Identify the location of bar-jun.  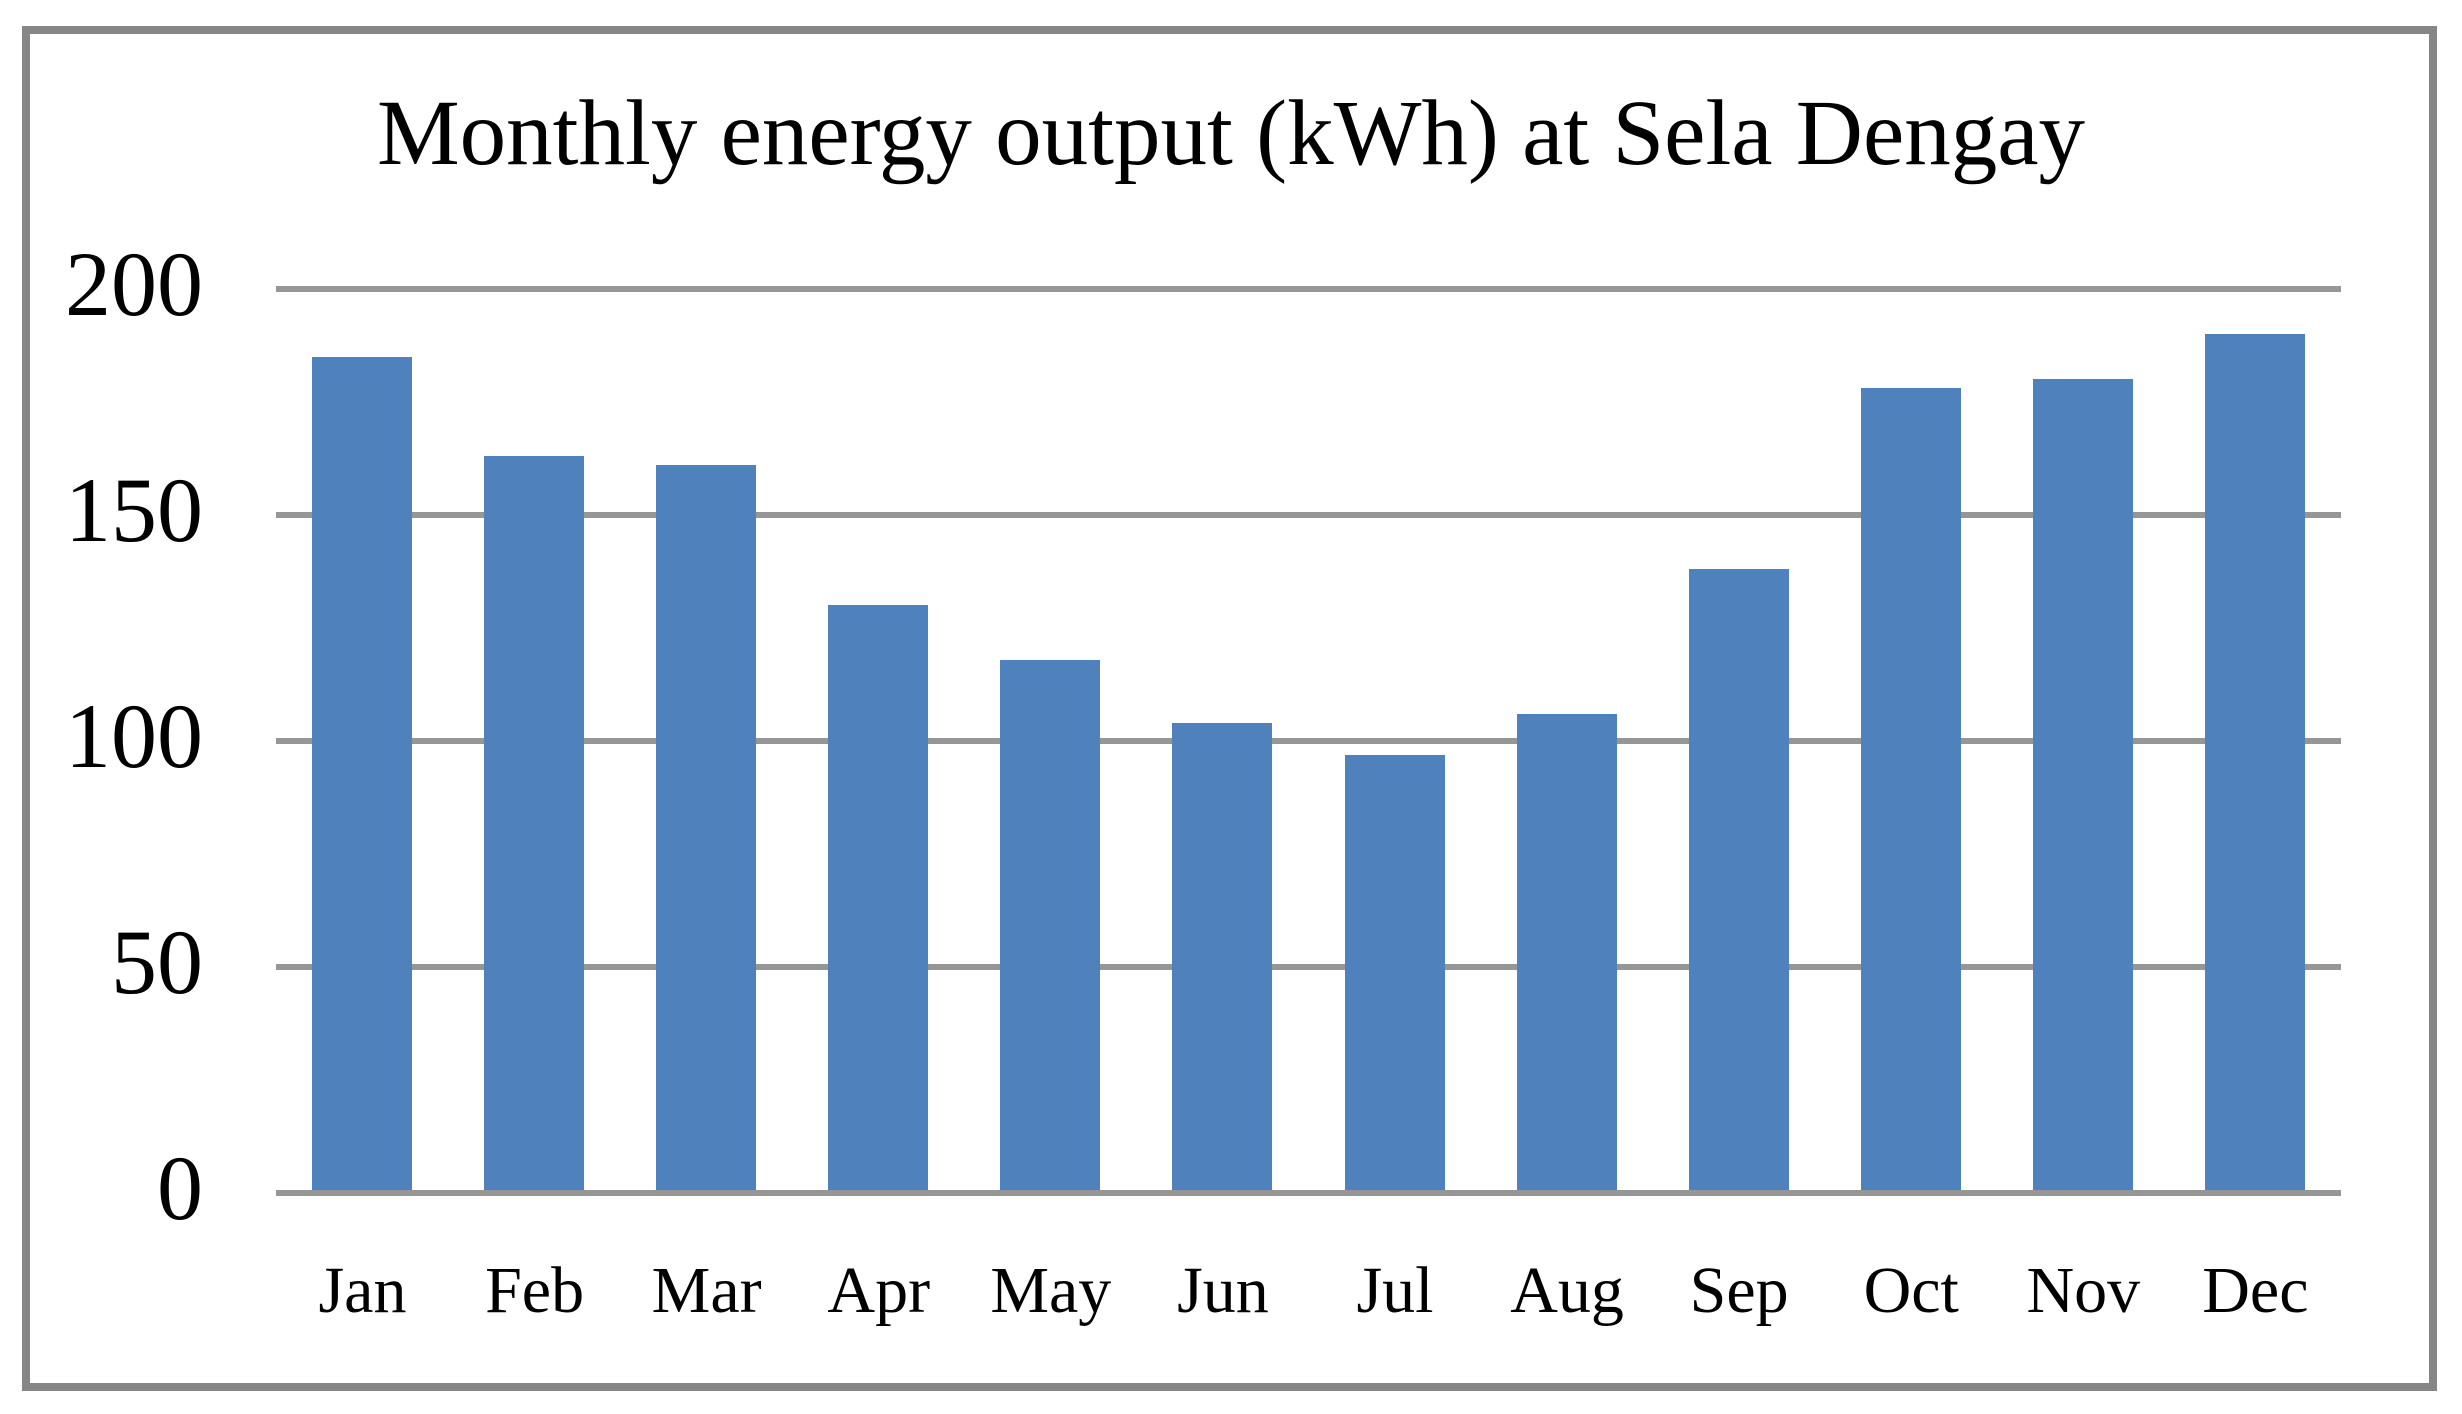
(1222, 957).